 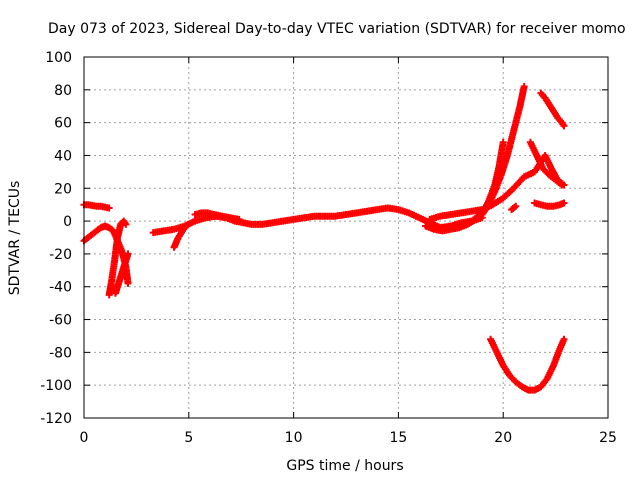 What do you see at coordinates (84, 438) in the screenshot?
I see `x-tick-label: 0` at bounding box center [84, 438].